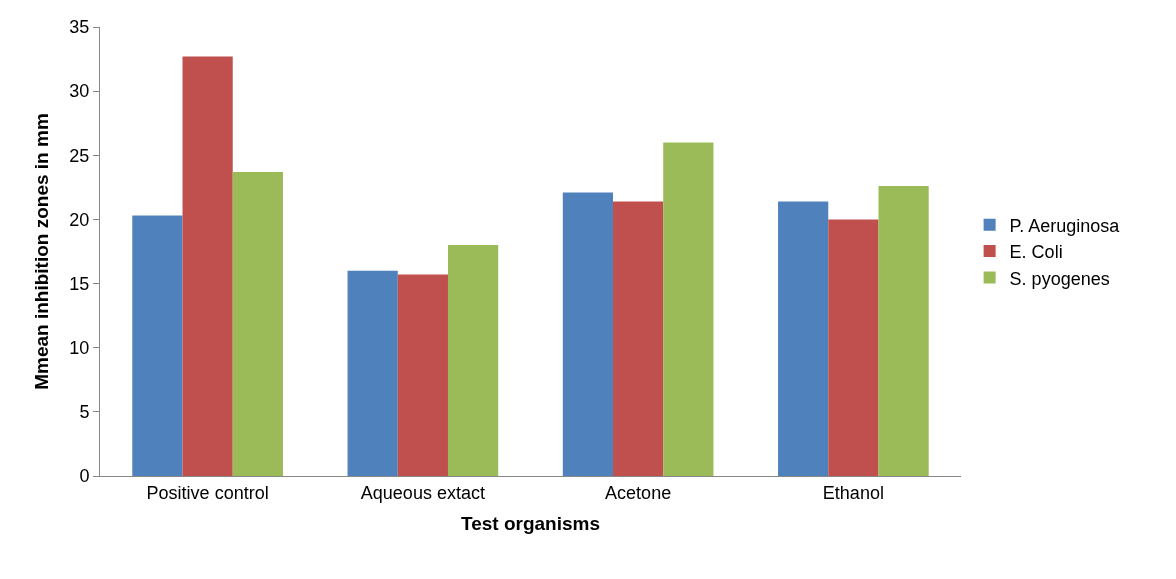 The width and height of the screenshot is (1176, 579). Describe the element at coordinates (207, 492) in the screenshot. I see `x-tick-label: Positive control` at that location.